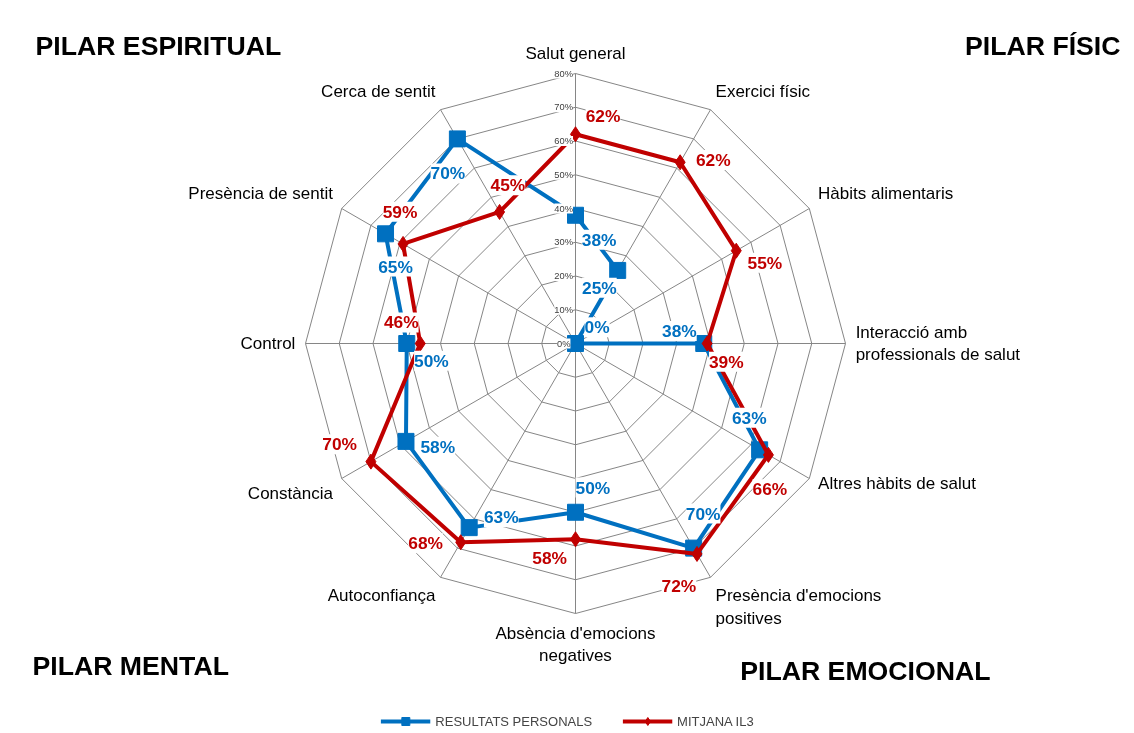 The image size is (1134, 733). What do you see at coordinates (597, 327) in the screenshot?
I see `data-label: 0%` at bounding box center [597, 327].